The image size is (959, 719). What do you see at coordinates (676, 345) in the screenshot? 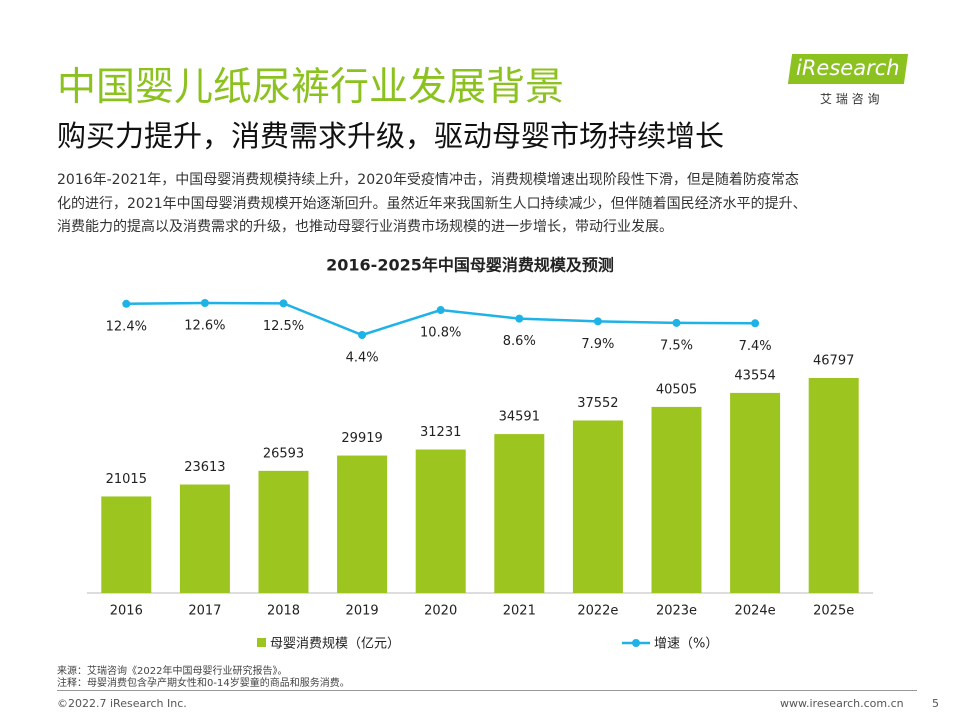
I see `growth-label: 7.5%` at bounding box center [676, 345].